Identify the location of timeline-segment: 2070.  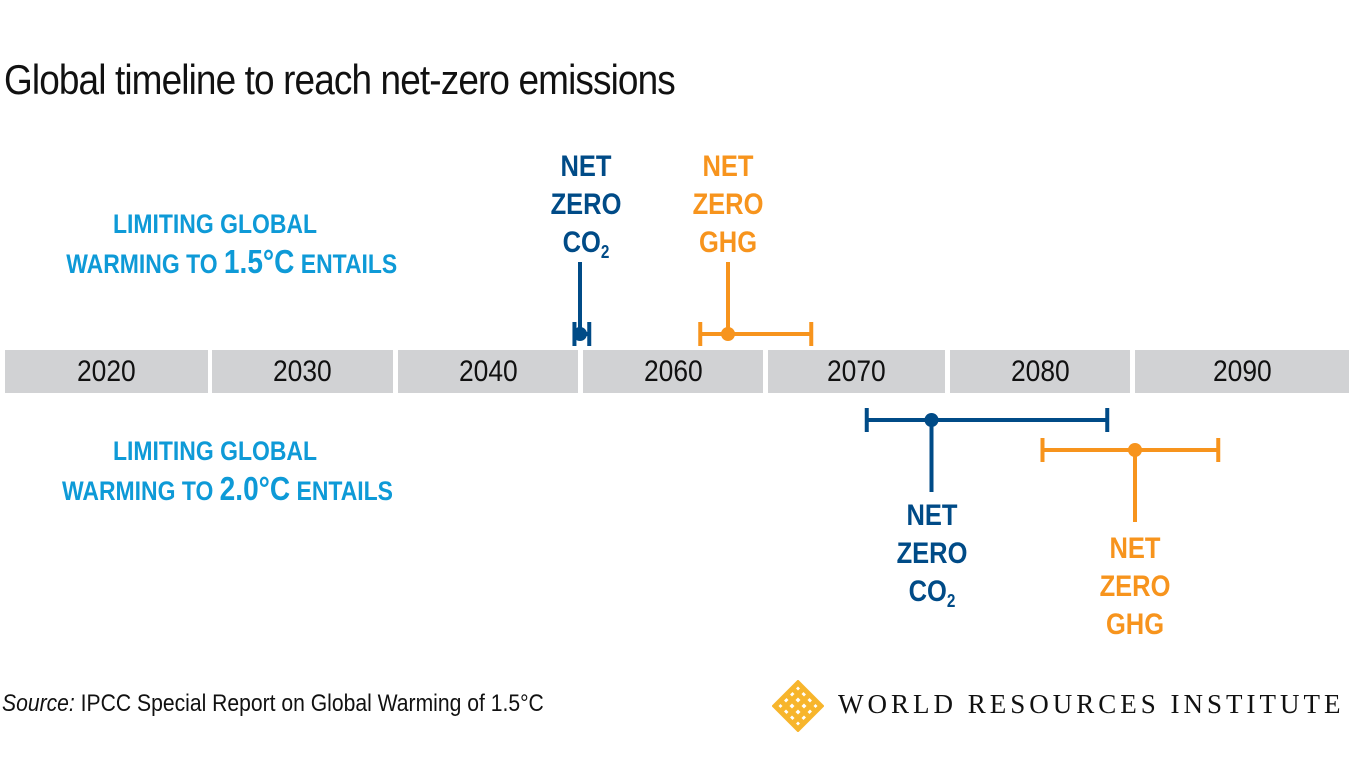
(856, 371).